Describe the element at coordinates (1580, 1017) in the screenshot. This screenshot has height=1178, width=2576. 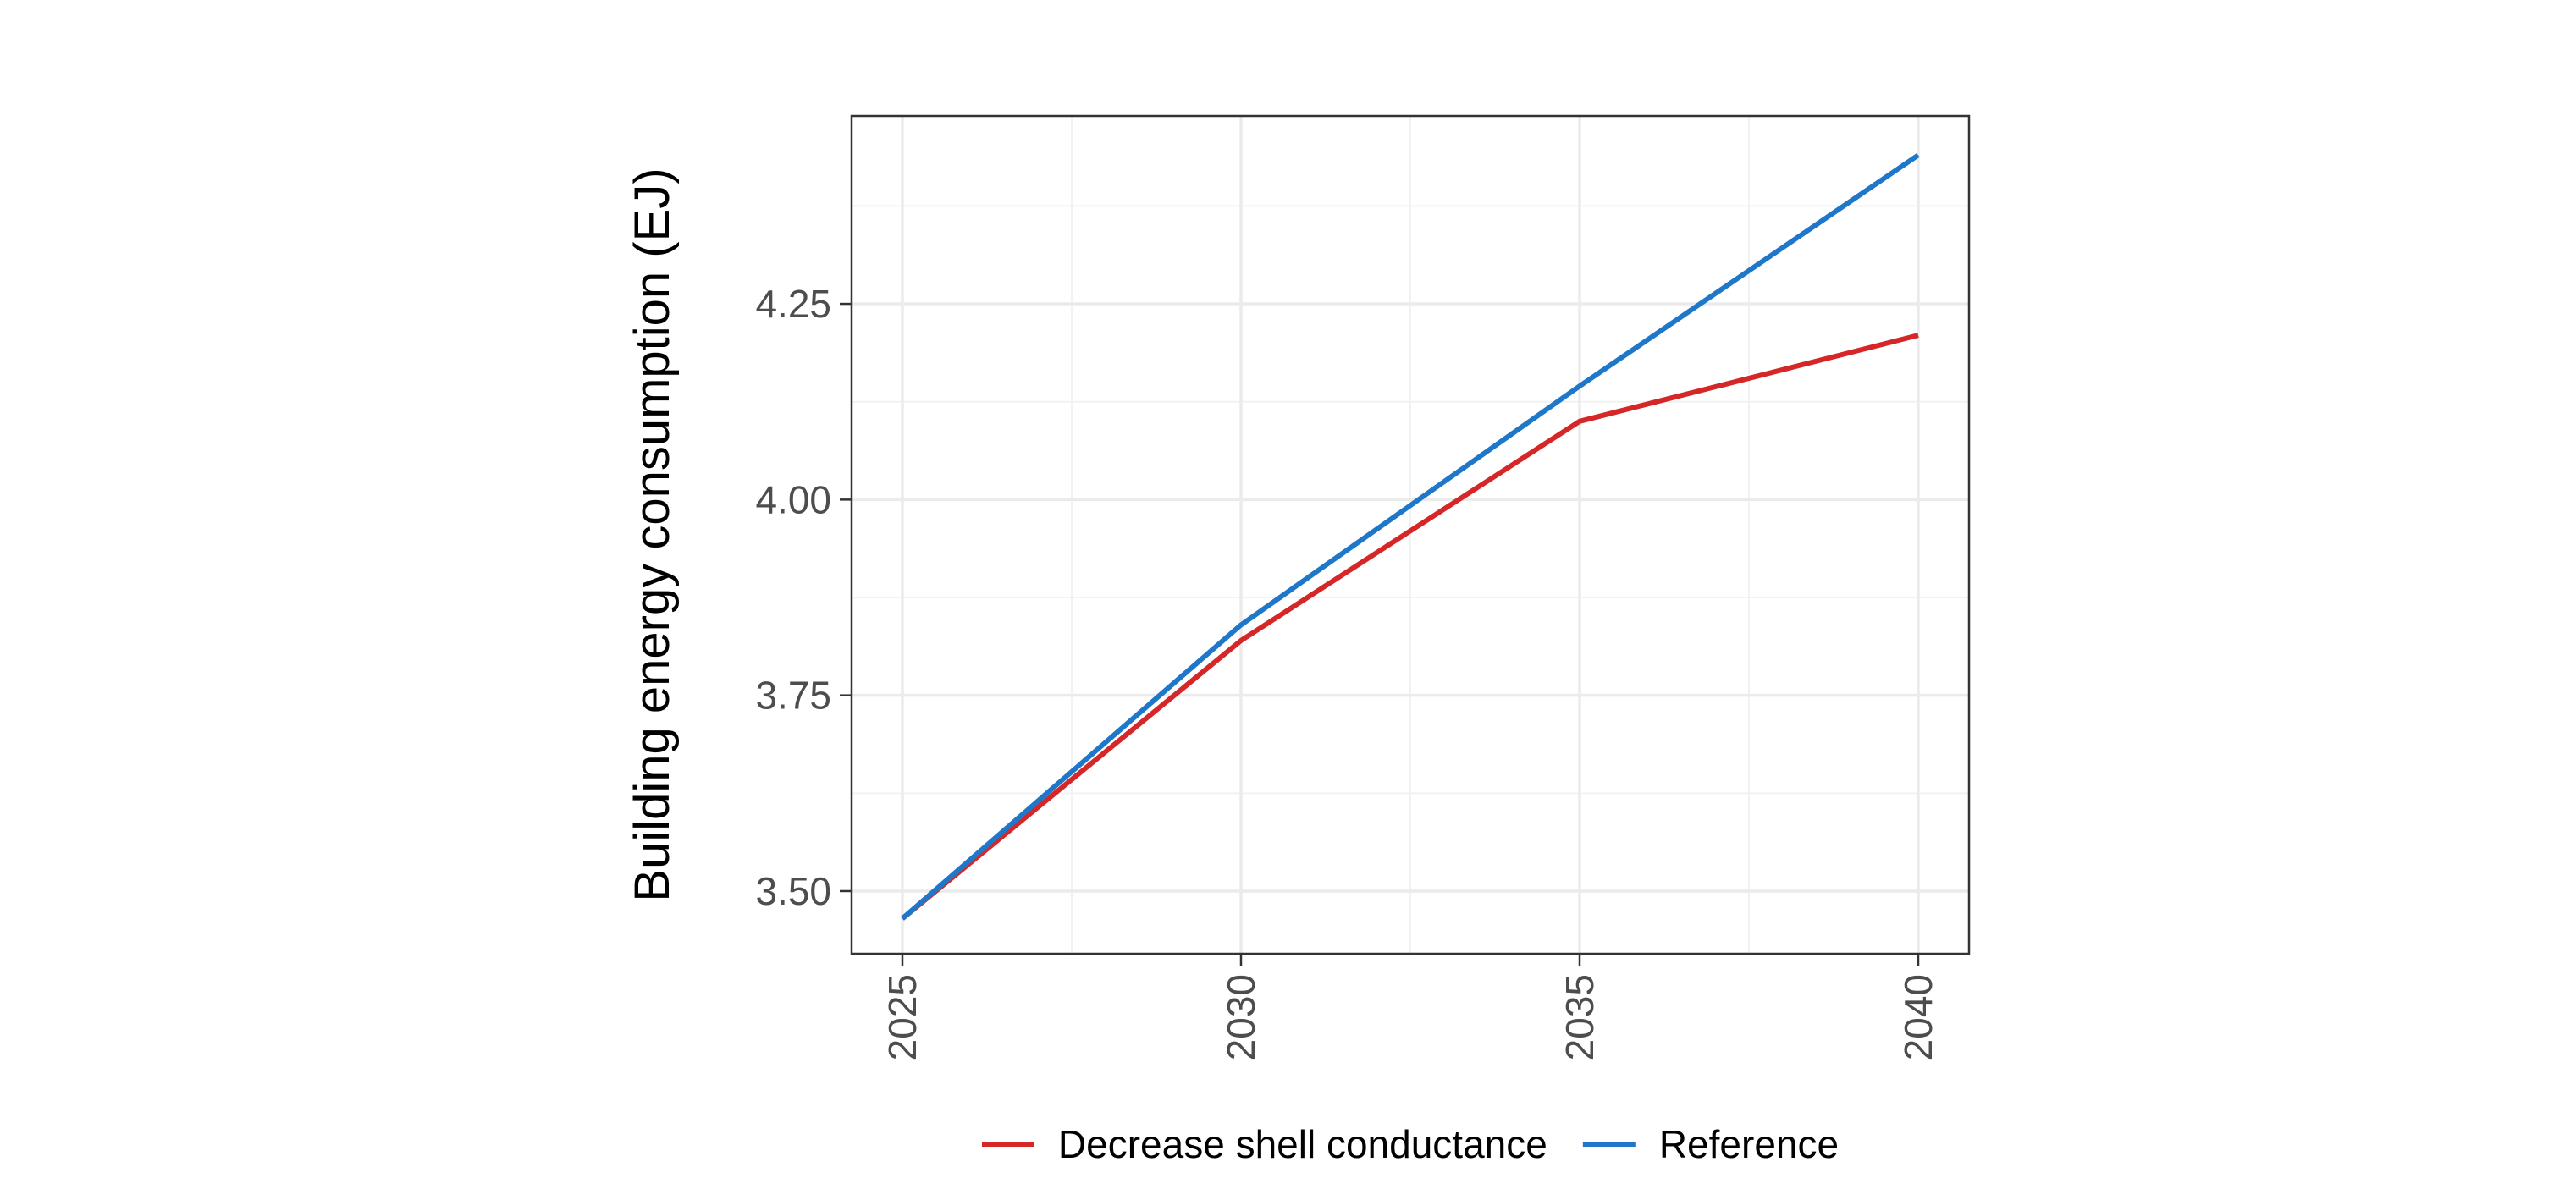
I see `x-tick-label: 2035` at that location.